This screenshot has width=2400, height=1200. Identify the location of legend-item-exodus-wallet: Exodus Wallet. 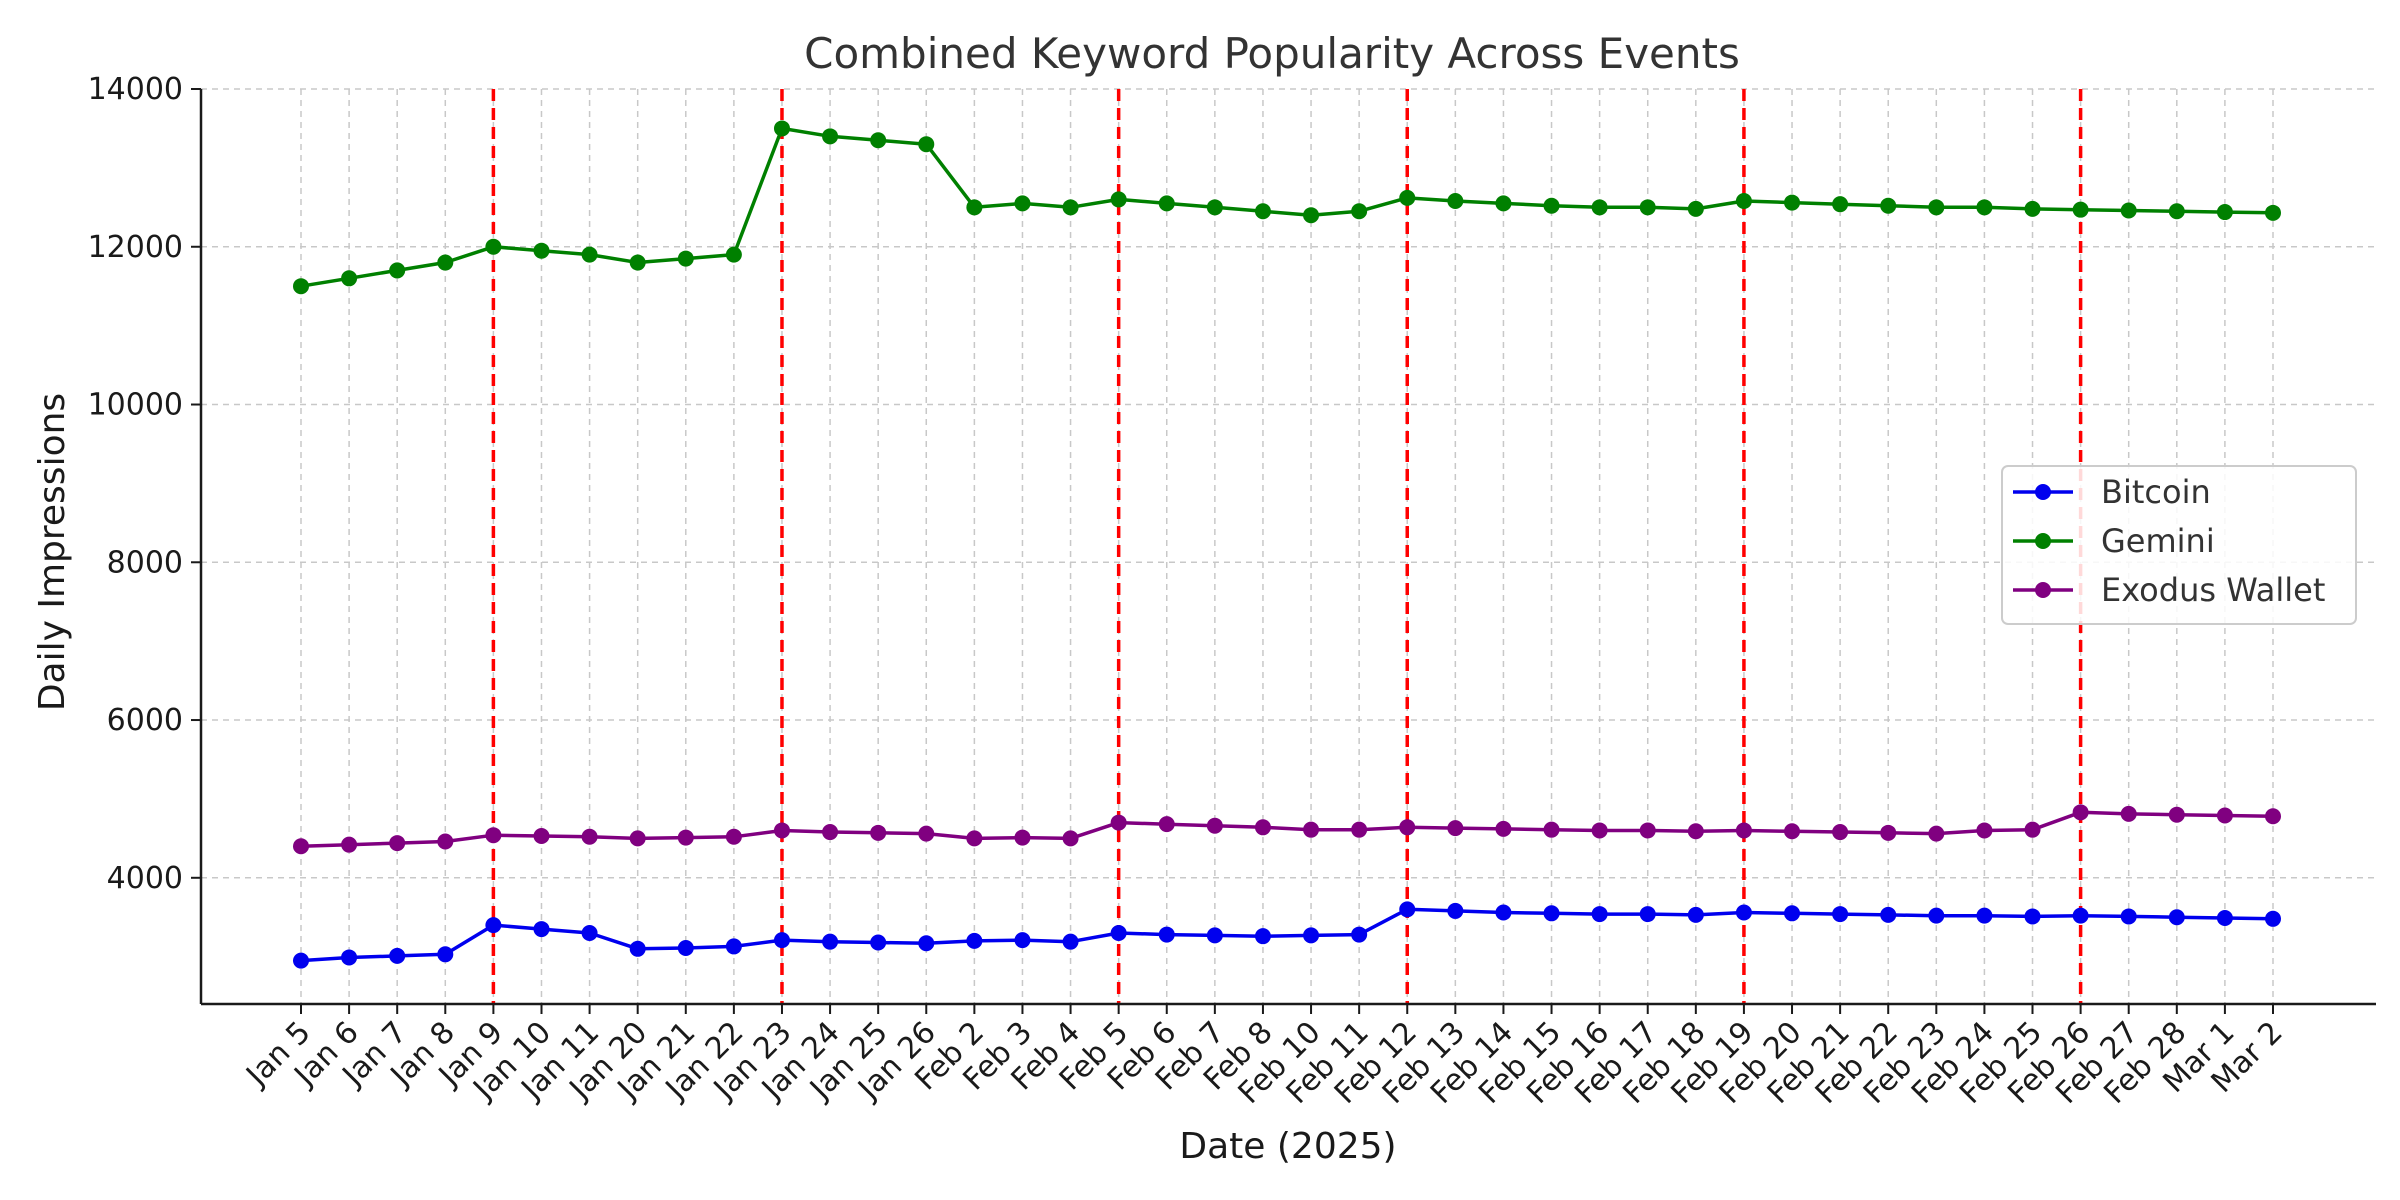
(2169, 590).